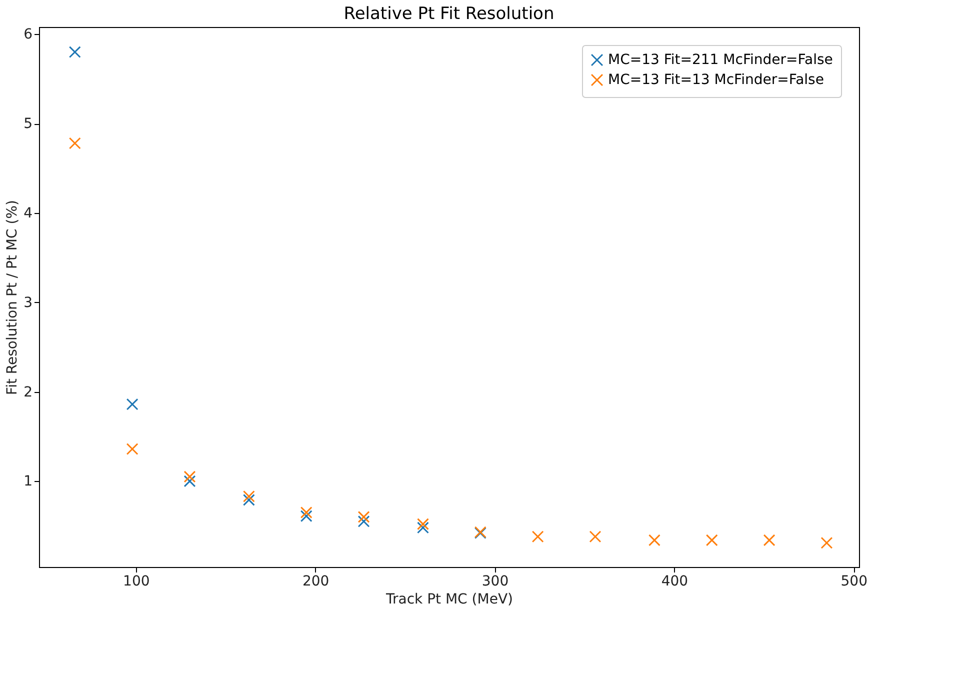 This screenshot has height=687, width=957. What do you see at coordinates (28, 482) in the screenshot?
I see `y-tick-label: 1` at bounding box center [28, 482].